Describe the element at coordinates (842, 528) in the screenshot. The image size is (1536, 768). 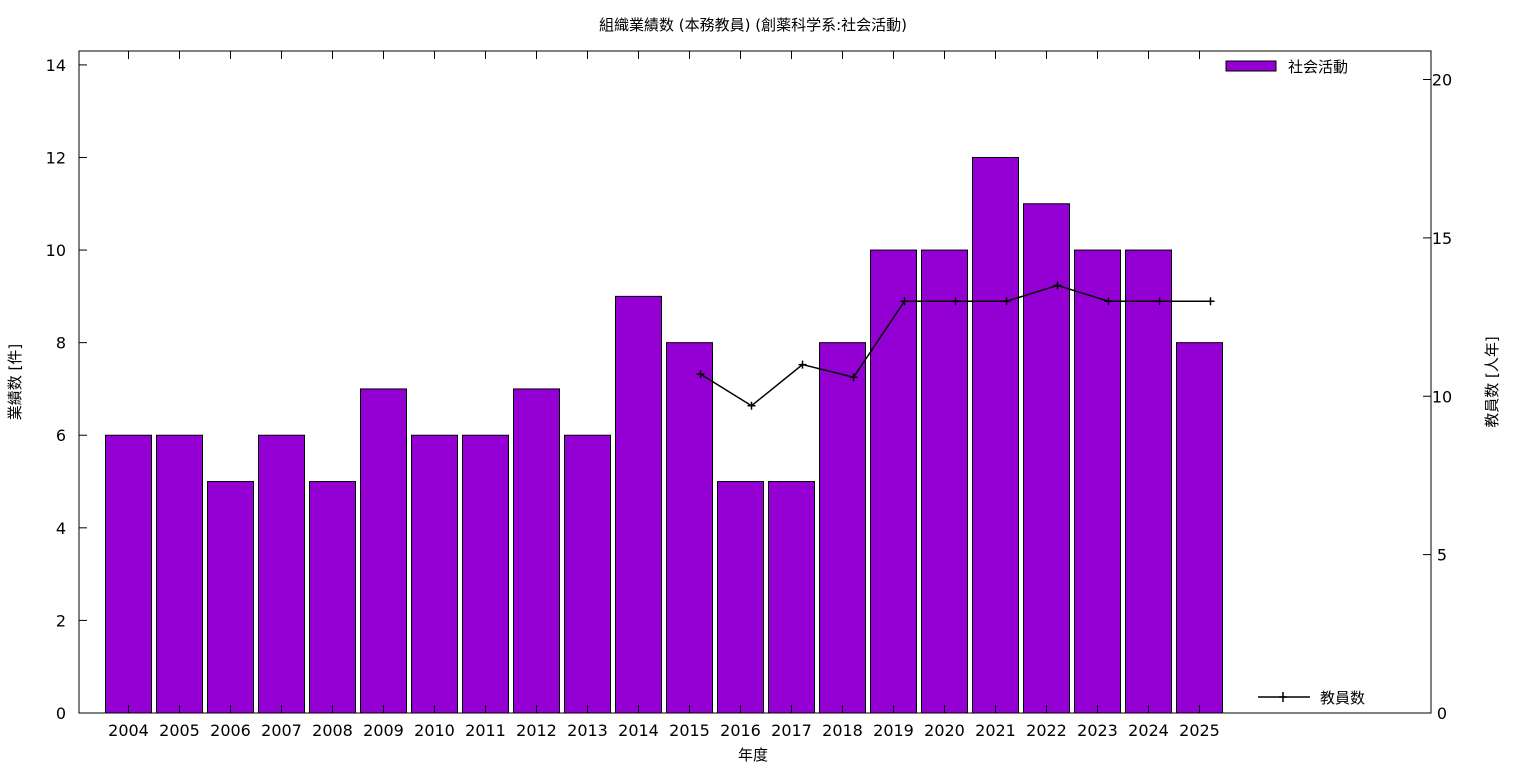
I see `bar-2018` at that location.